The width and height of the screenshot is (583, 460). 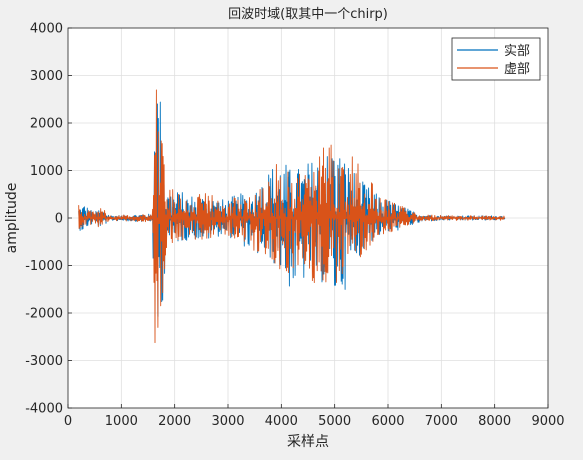 I want to click on y-axis-label: amplitude, so click(x=12, y=218).